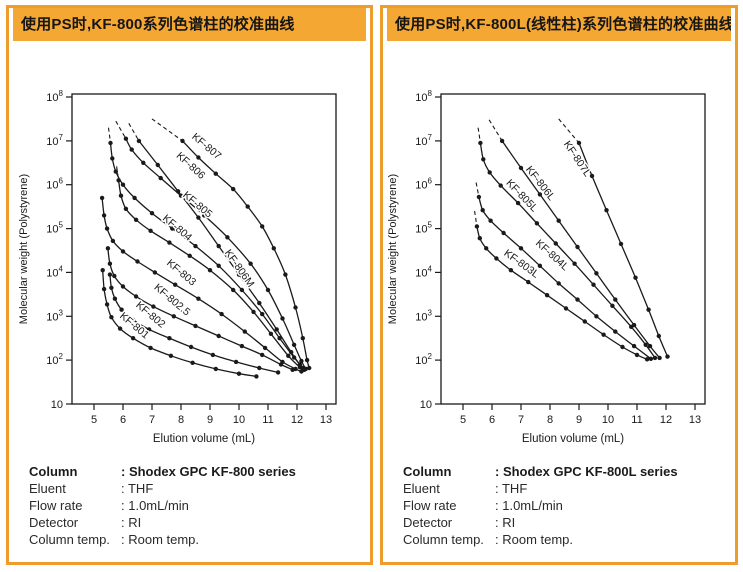 The height and width of the screenshot is (572, 743). What do you see at coordinates (56, 505) in the screenshot?
I see `condition-label: Flow rate` at bounding box center [56, 505].